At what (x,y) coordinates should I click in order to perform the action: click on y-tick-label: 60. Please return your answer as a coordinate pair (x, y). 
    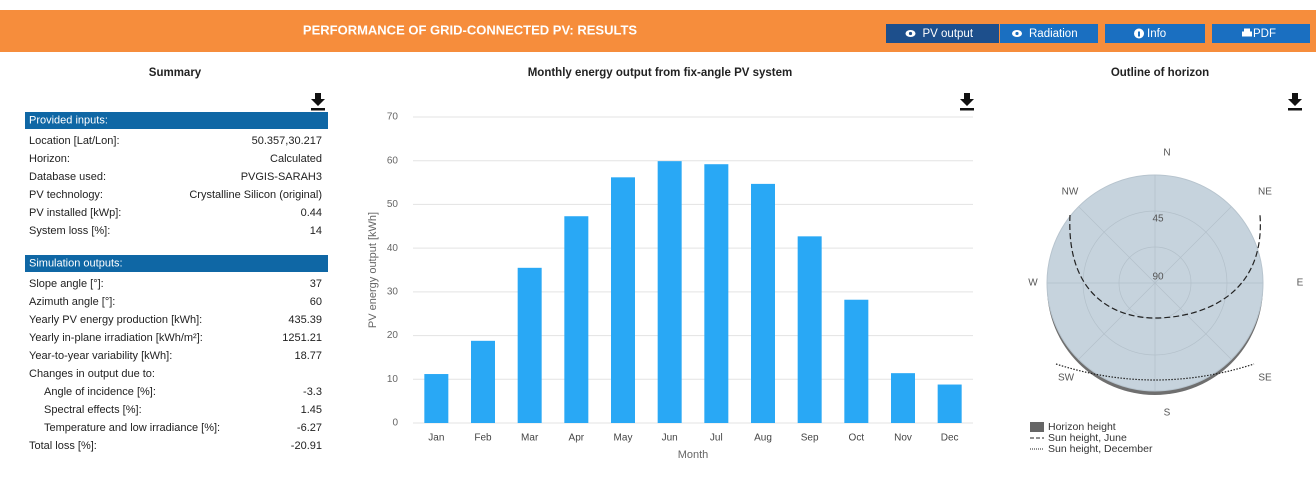
    Looking at the image, I should click on (393, 160).